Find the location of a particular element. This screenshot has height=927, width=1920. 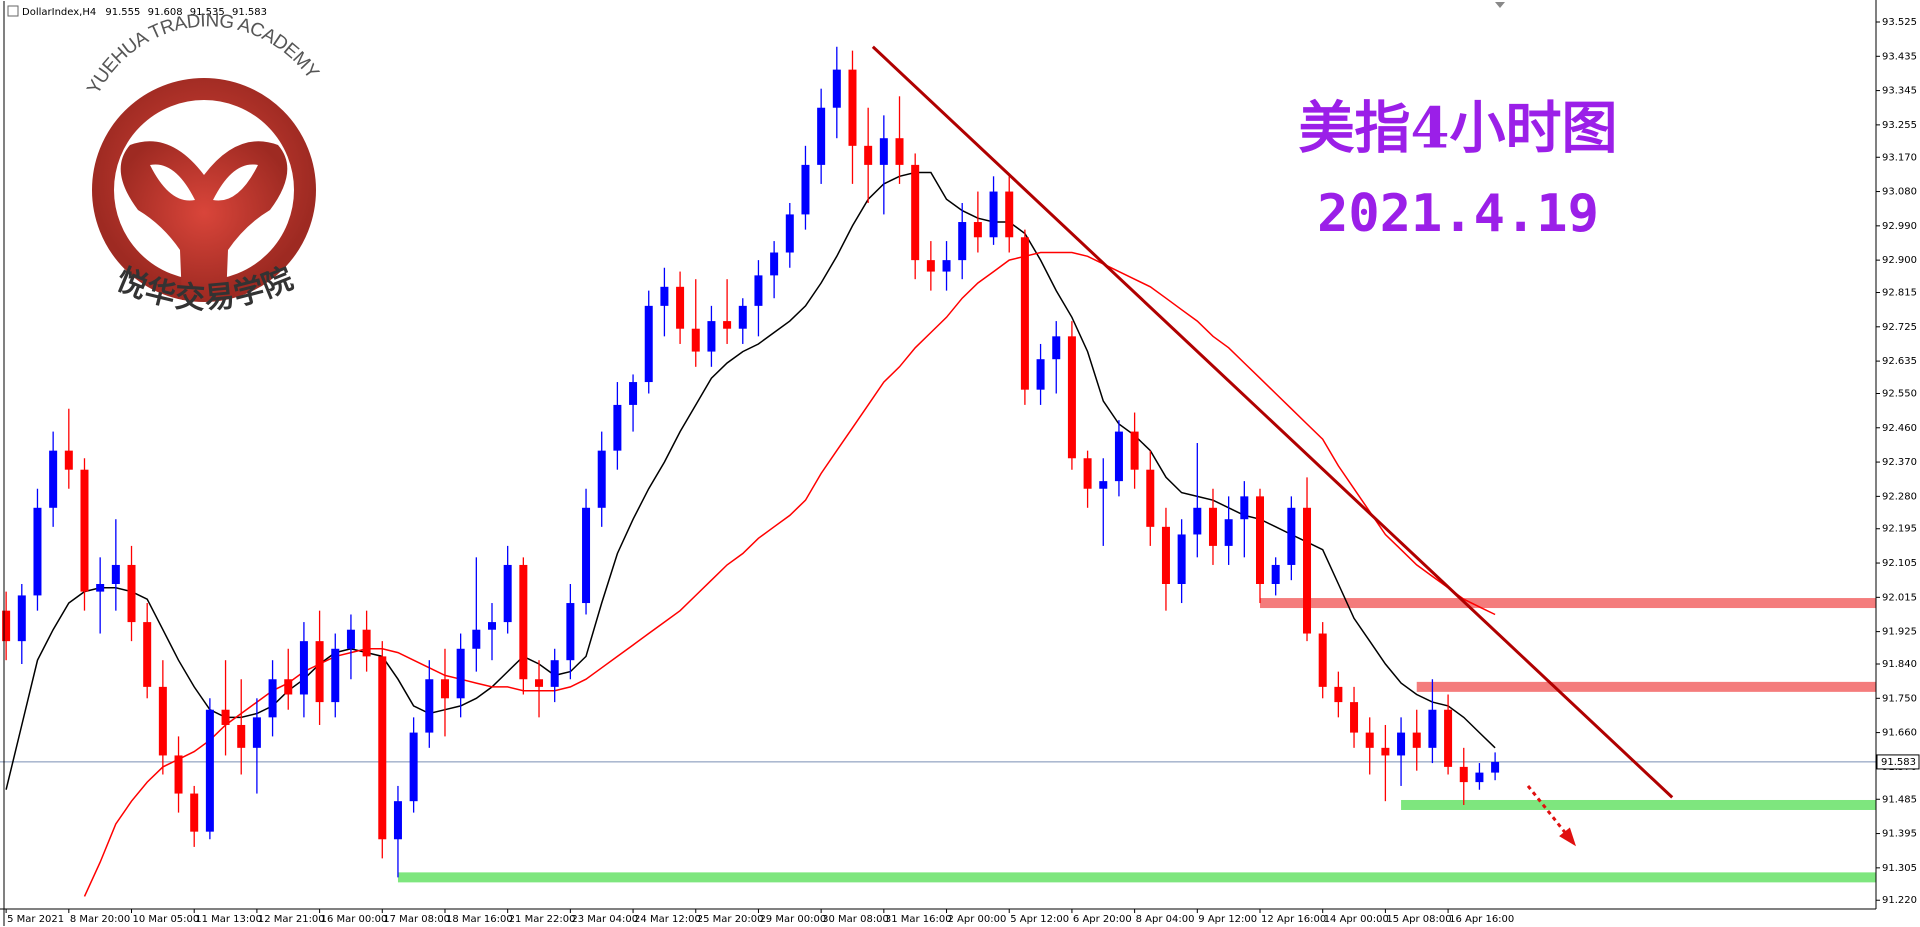

x-tick-label: 12 Mar 21:00 is located at coordinates (291, 919).